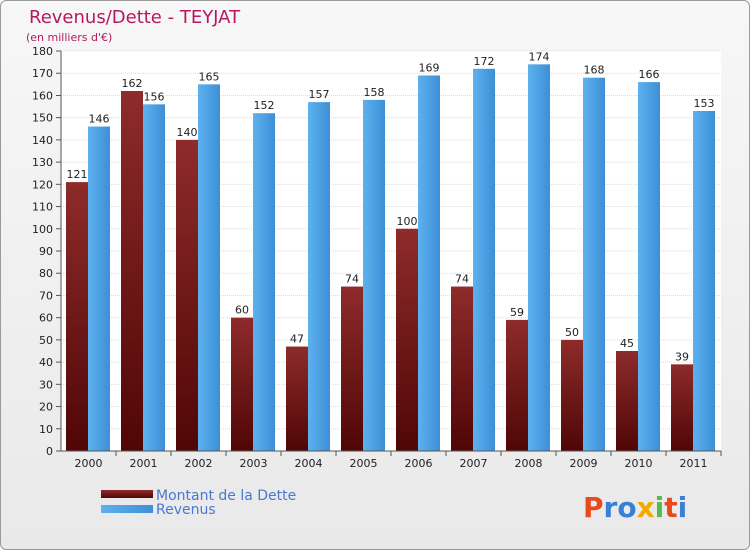 Image resolution: width=750 pixels, height=550 pixels. What do you see at coordinates (42, 140) in the screenshot?
I see `y-tick-label: 140` at bounding box center [42, 140].